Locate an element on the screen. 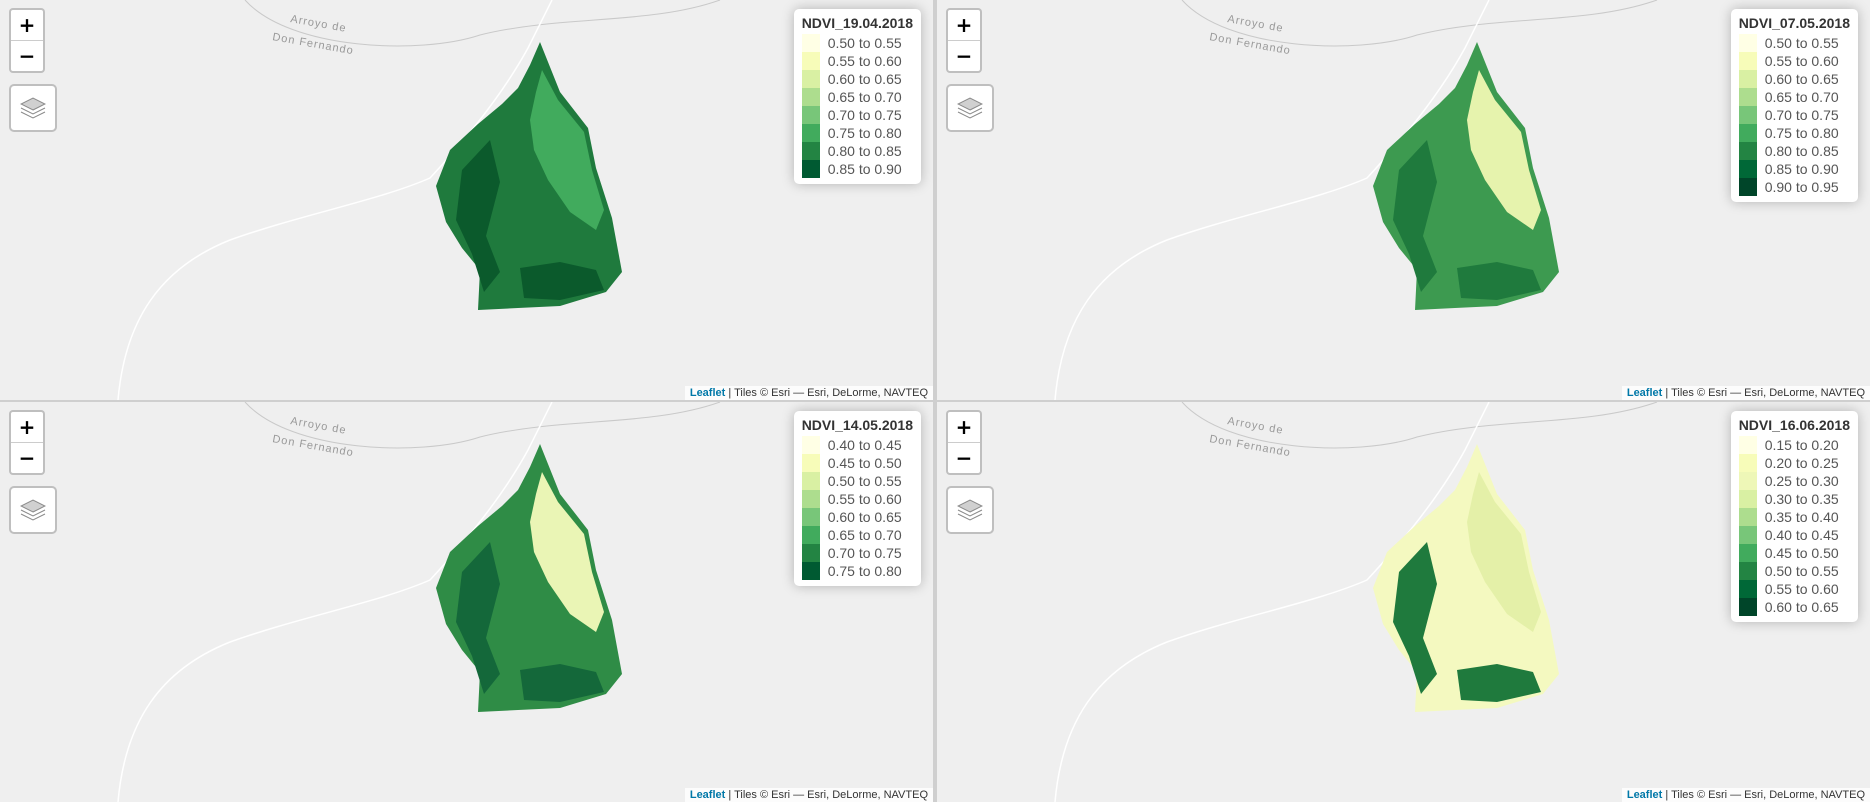  legend-item: 0.90 to 0.95 is located at coordinates (1794, 187).